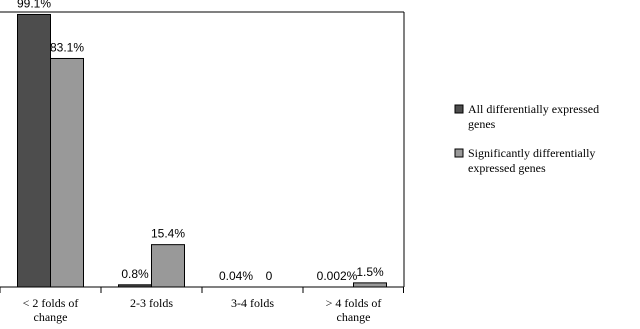 The image size is (640, 329). Describe the element at coordinates (34, 5) in the screenshot. I see `data-label: 99.1%` at that location.